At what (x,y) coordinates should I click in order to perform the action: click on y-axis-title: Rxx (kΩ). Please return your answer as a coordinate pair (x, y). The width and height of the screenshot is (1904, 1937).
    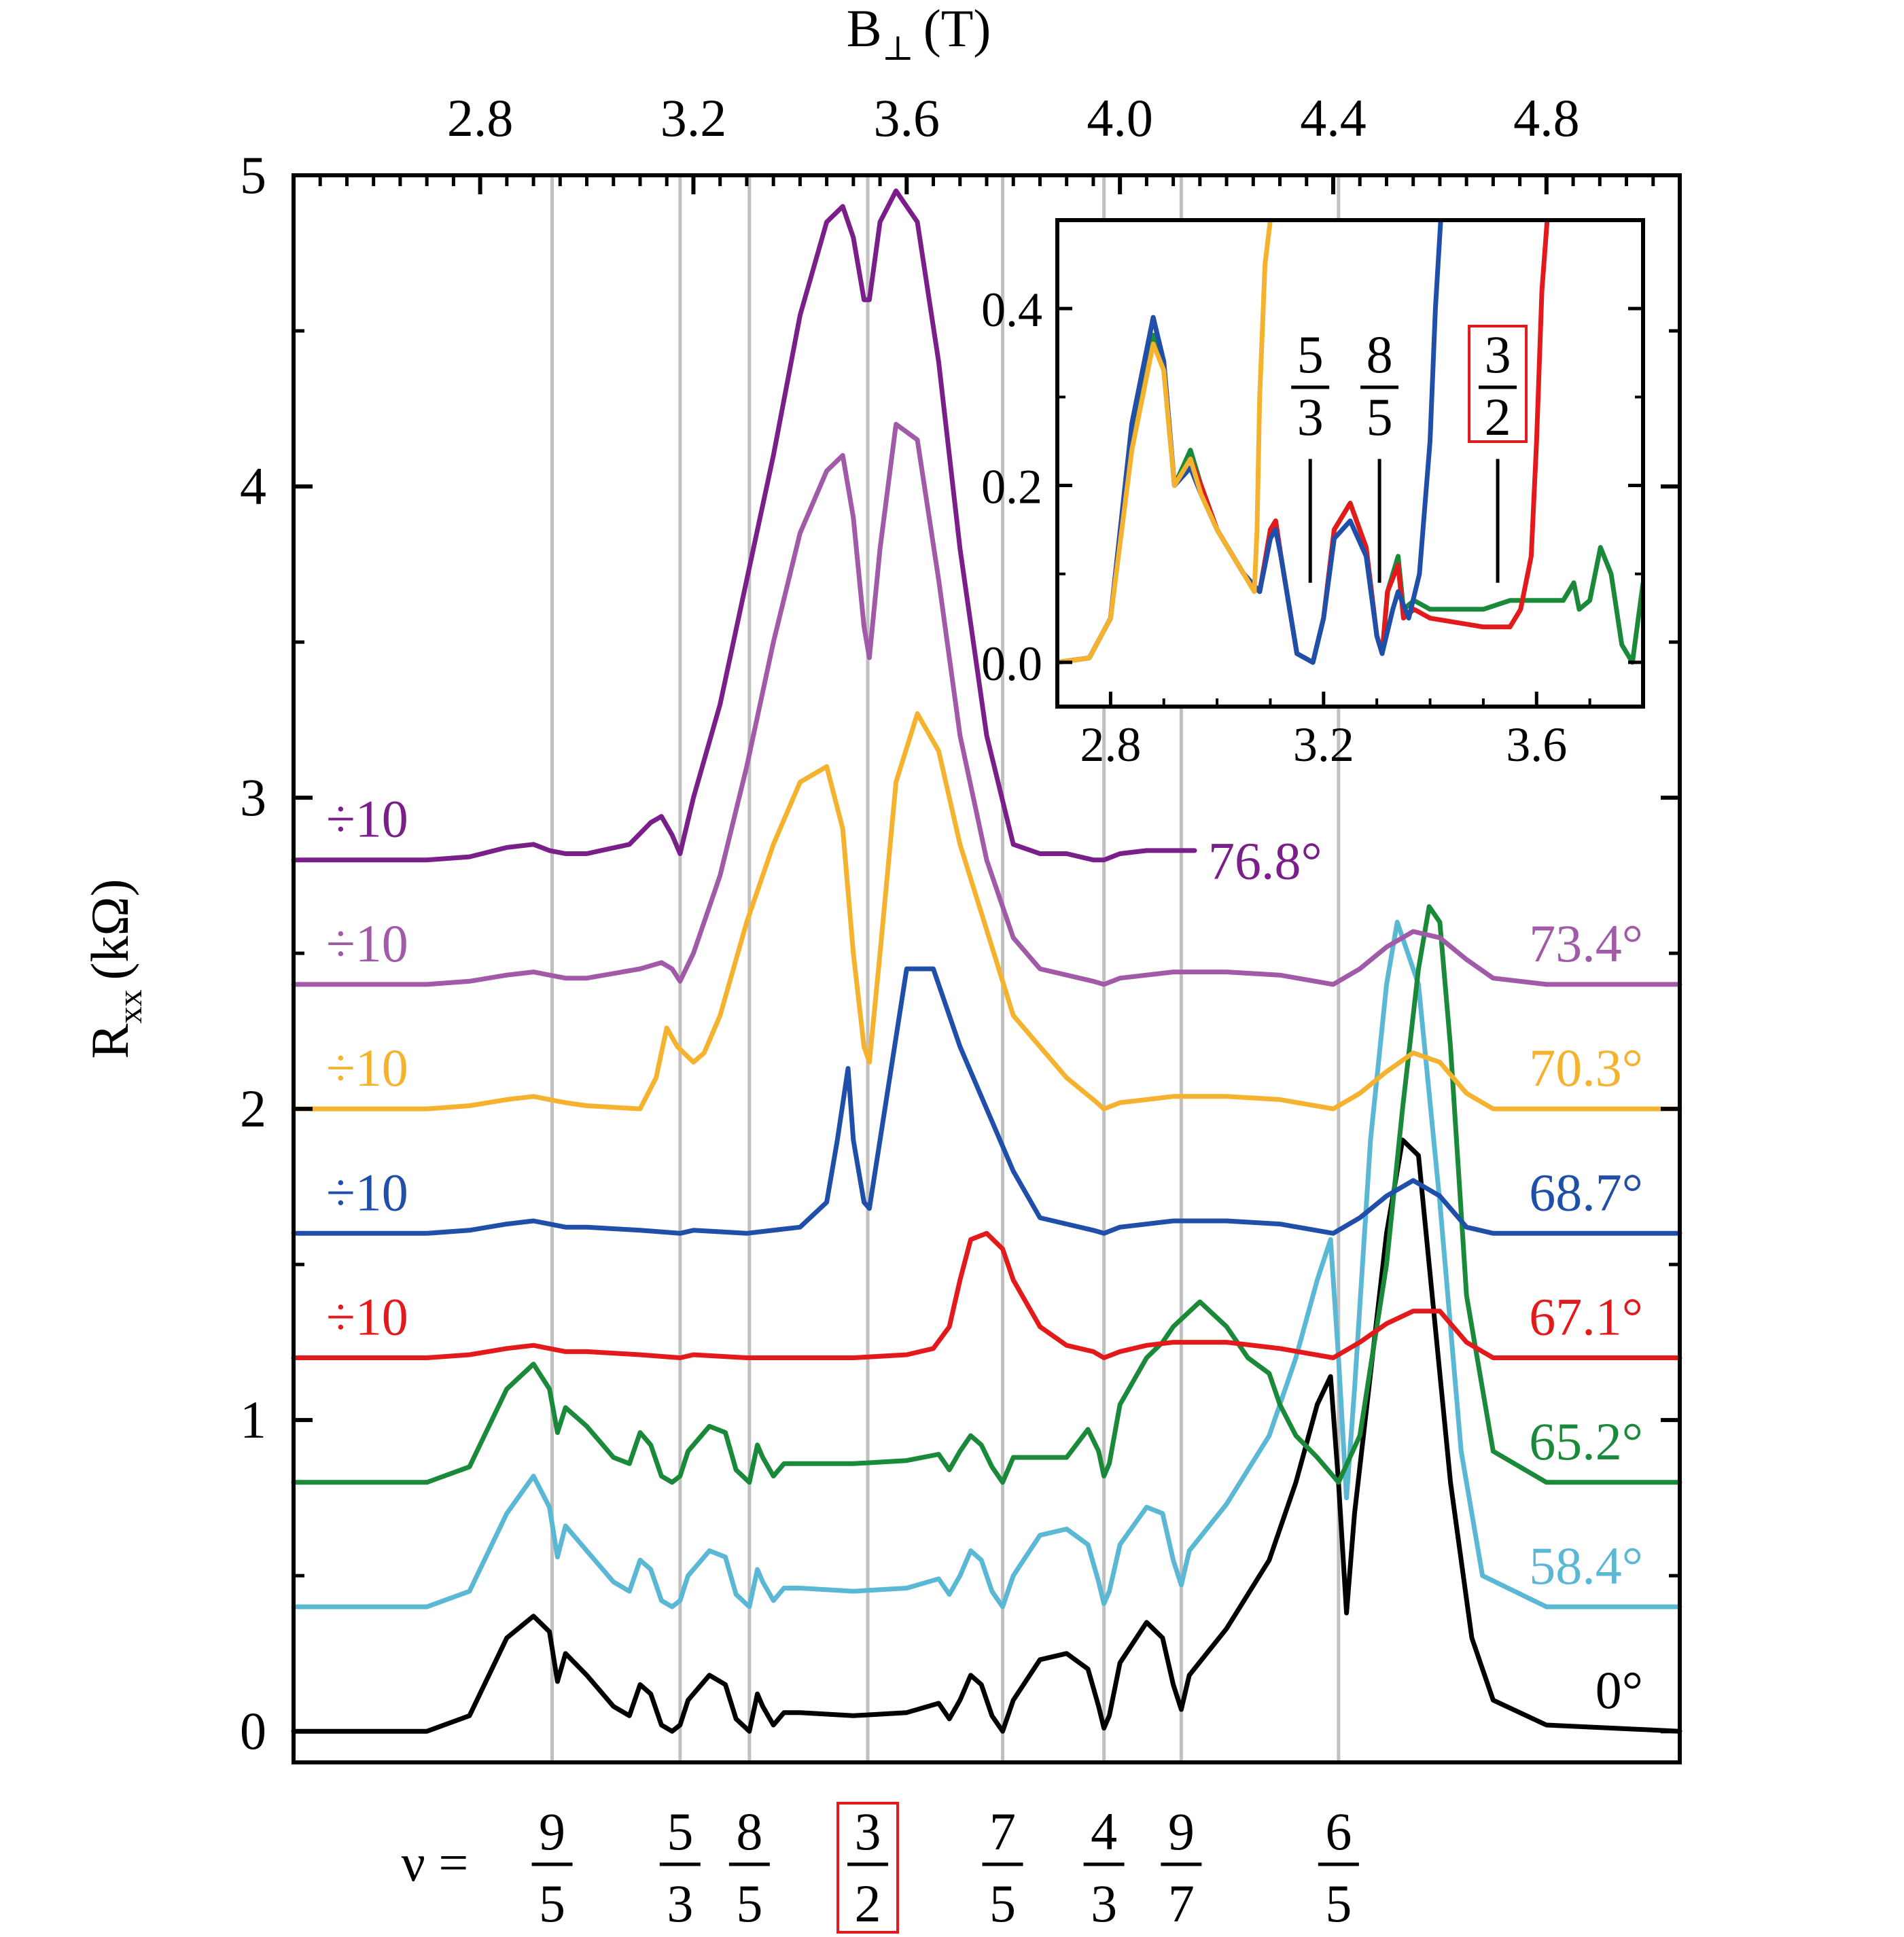
    Looking at the image, I should click on (114, 969).